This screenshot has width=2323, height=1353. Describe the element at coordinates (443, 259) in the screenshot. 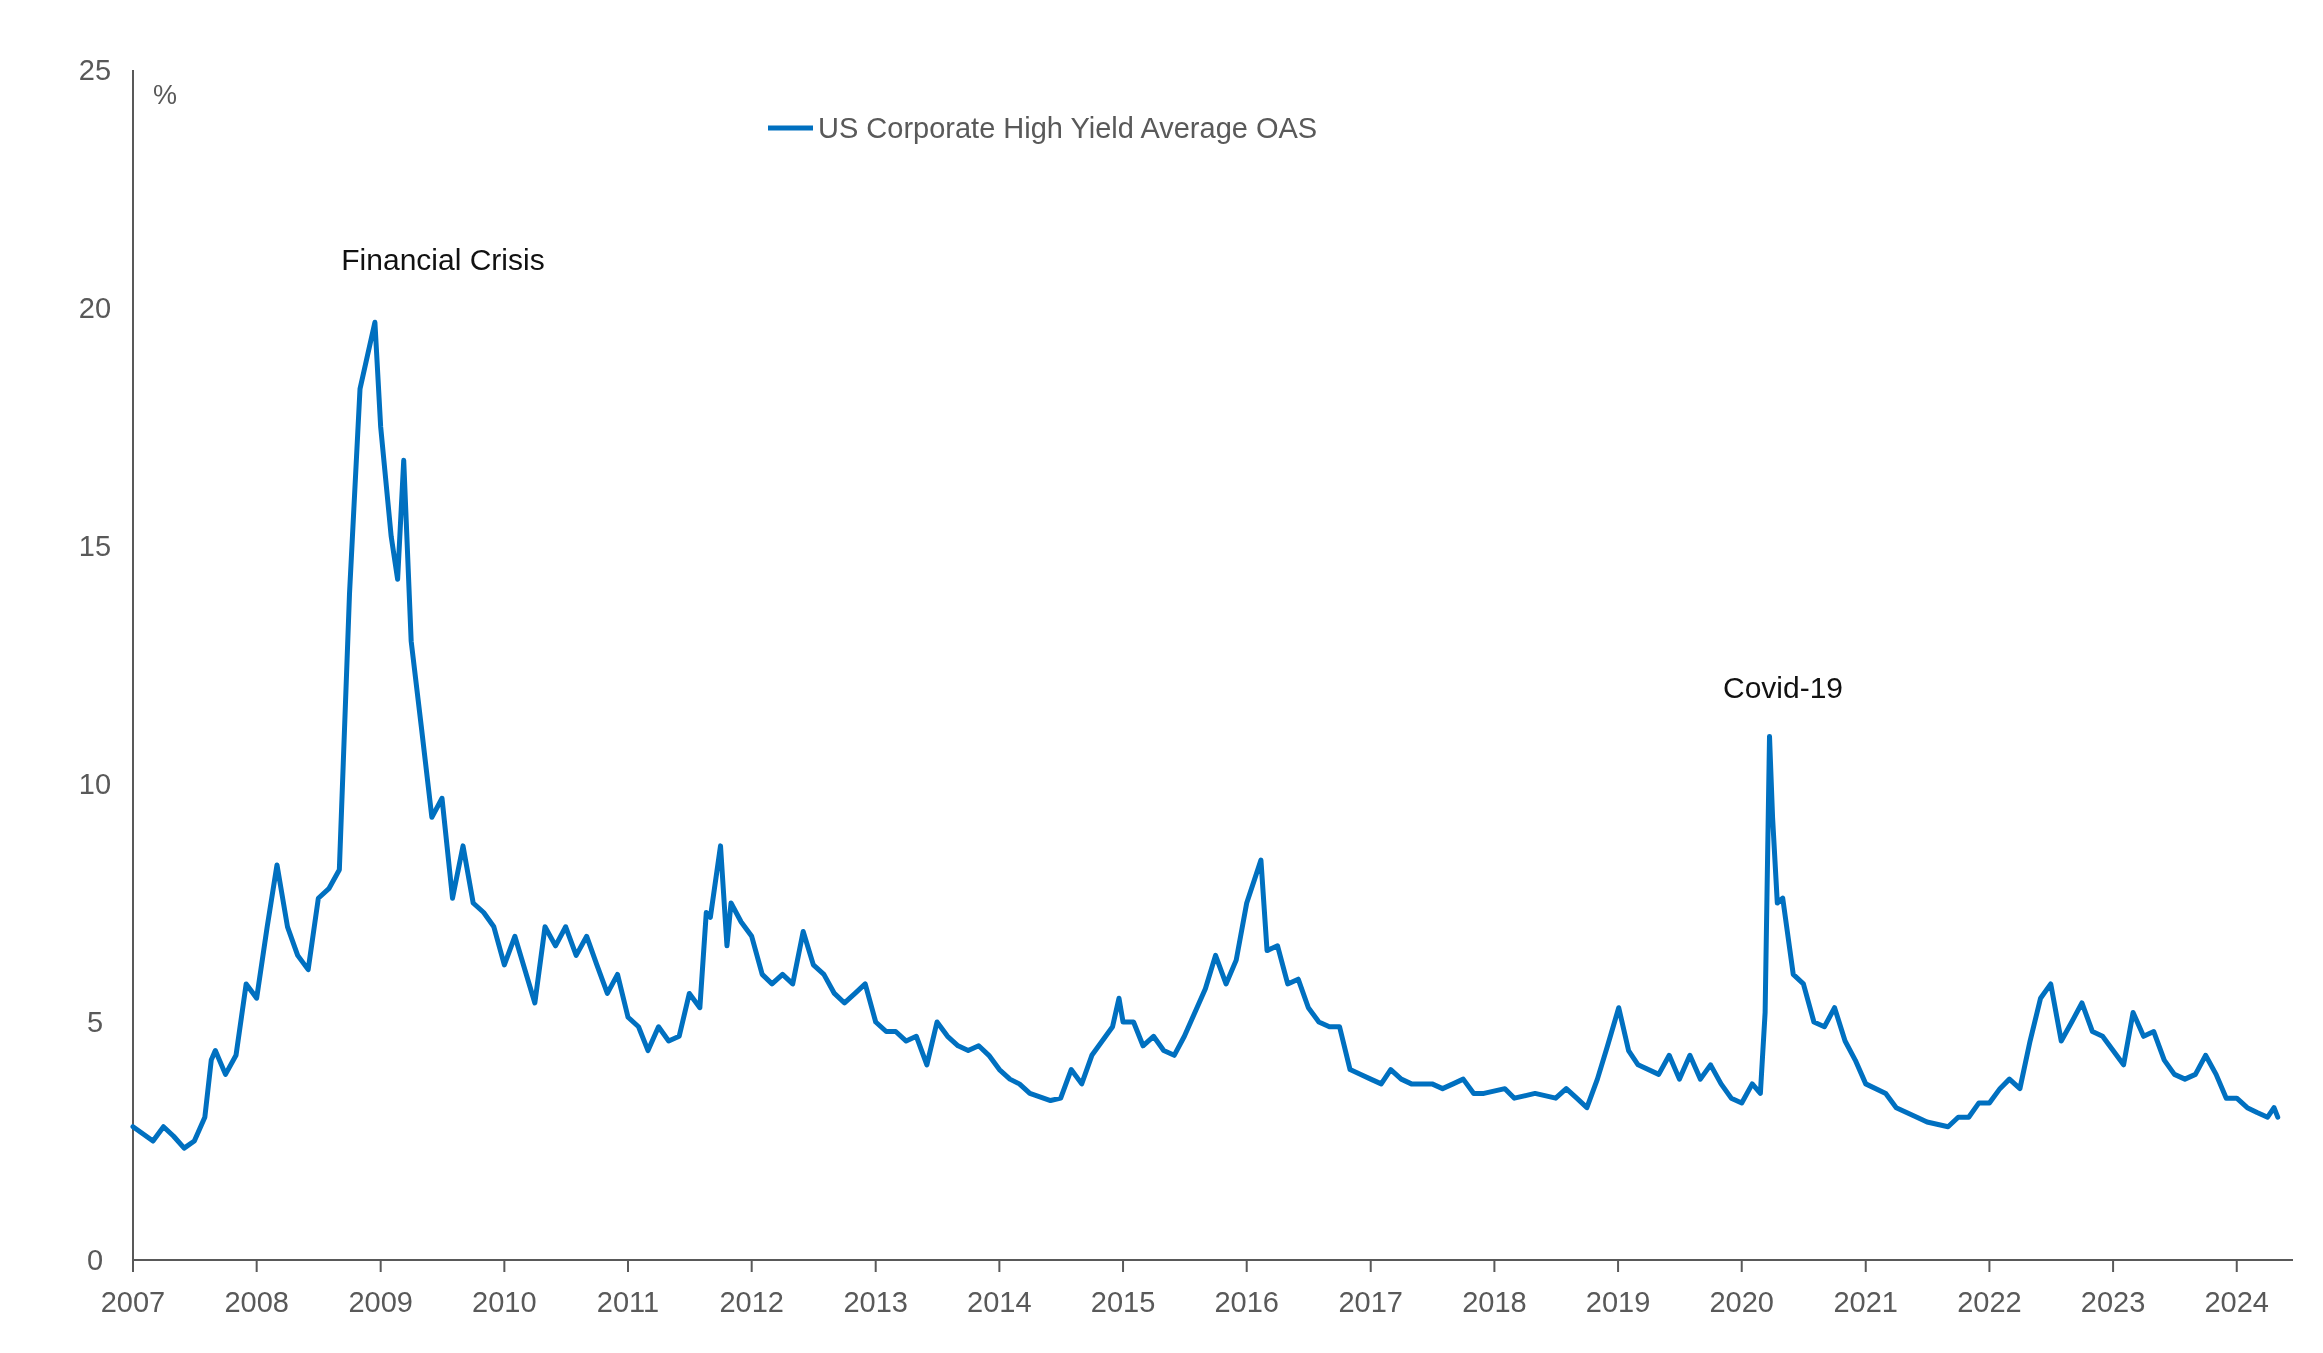

I see `annotation: Financial Crisis` at that location.